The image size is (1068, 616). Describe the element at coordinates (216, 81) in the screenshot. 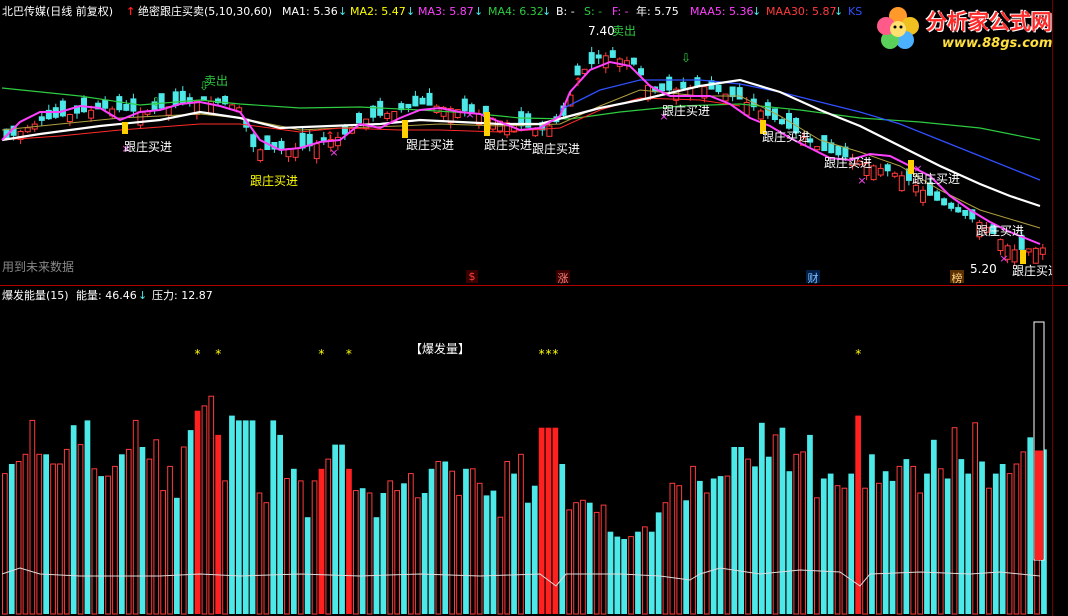

I see `sell-signal: 卖出` at that location.